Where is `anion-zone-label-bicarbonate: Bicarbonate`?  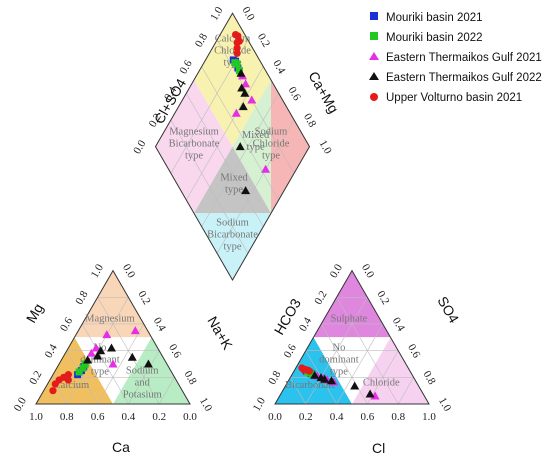
anion-zone-label-bicarbonate: Bicarbonate is located at coordinates (310, 385).